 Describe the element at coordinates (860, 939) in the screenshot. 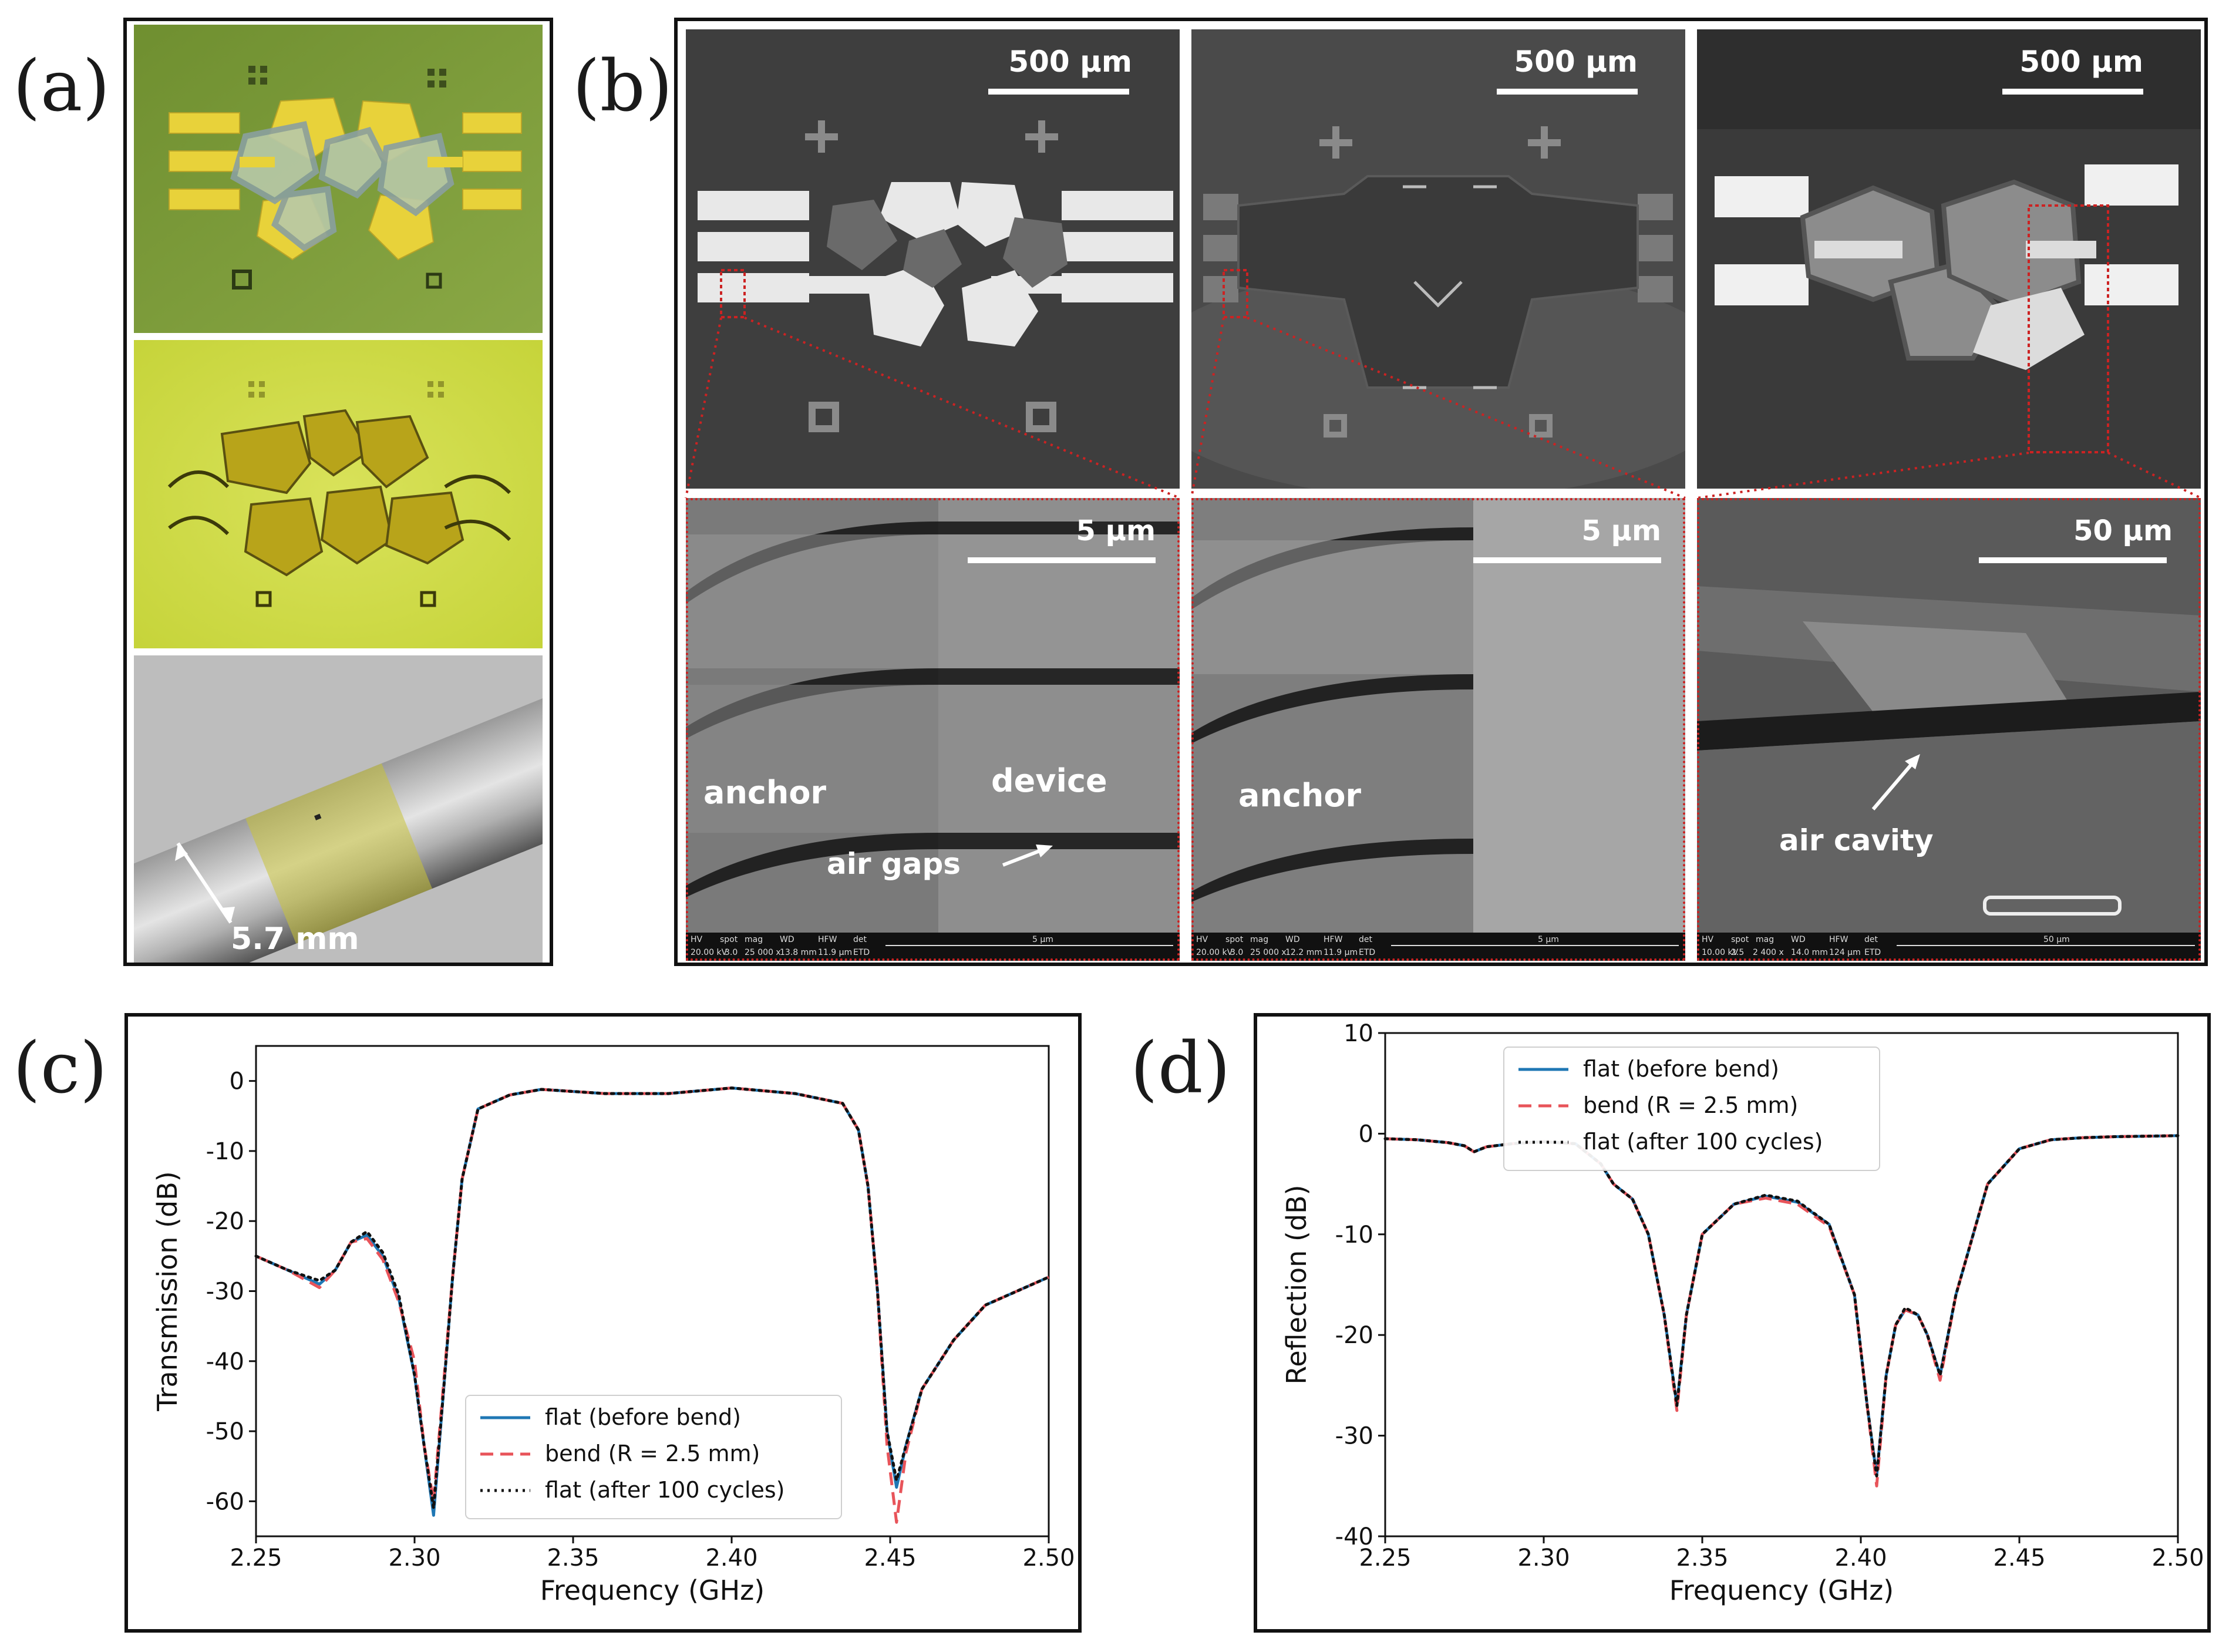

I see `sem-hdr-1-5: det` at that location.